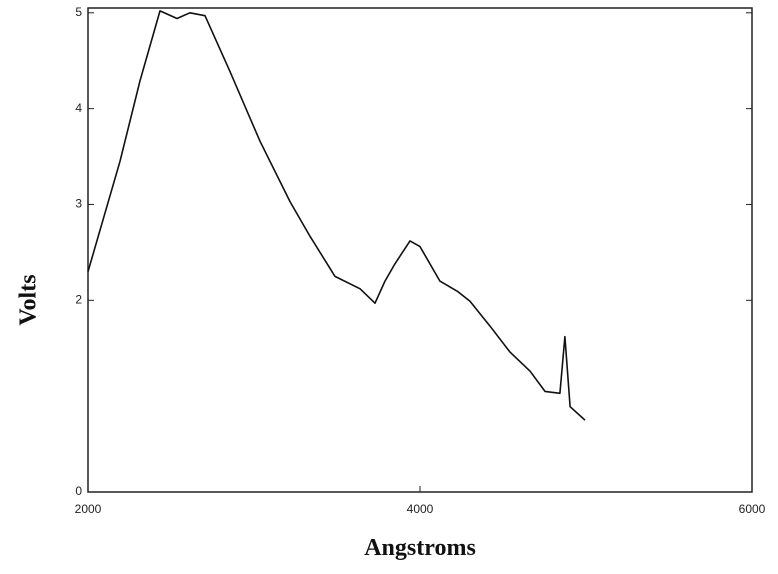 The width and height of the screenshot is (778, 574). What do you see at coordinates (420, 548) in the screenshot?
I see `x-axis-title: Angstroms` at bounding box center [420, 548].